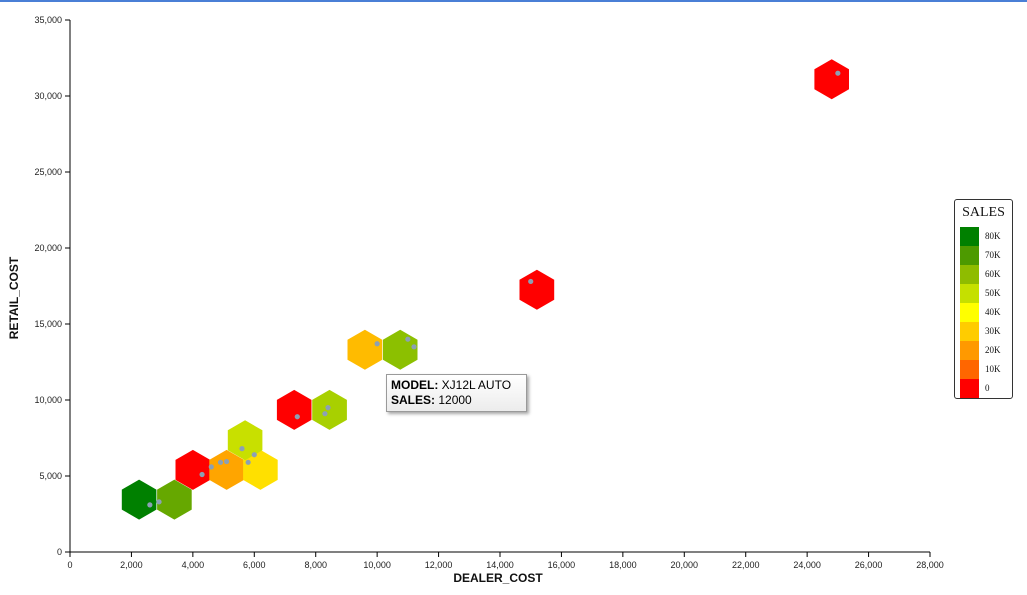 The width and height of the screenshot is (1027, 595). I want to click on legend-item: 10K, so click(985, 369).